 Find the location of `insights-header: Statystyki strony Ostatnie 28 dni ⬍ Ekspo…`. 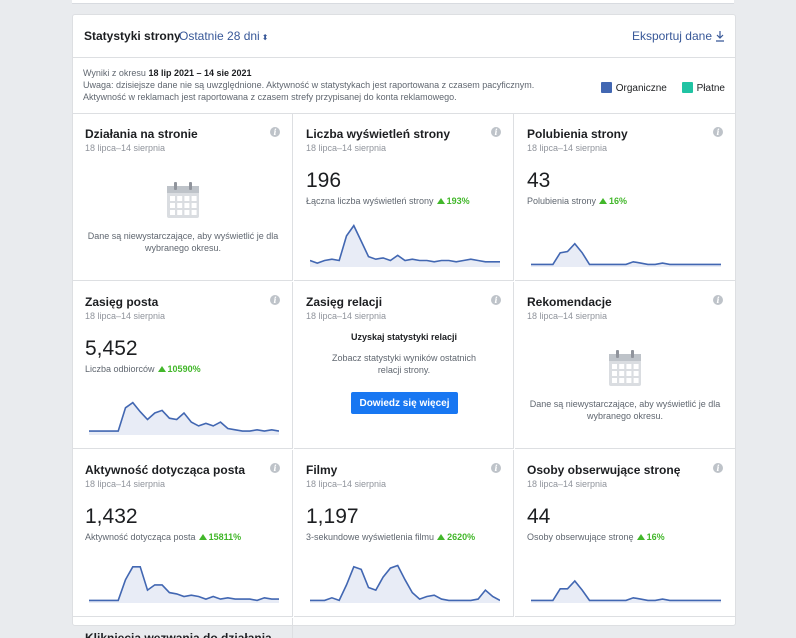

insights-header: Statystyki strony Ostatnie 28 dni ⬍ Ekspo… is located at coordinates (404, 36).